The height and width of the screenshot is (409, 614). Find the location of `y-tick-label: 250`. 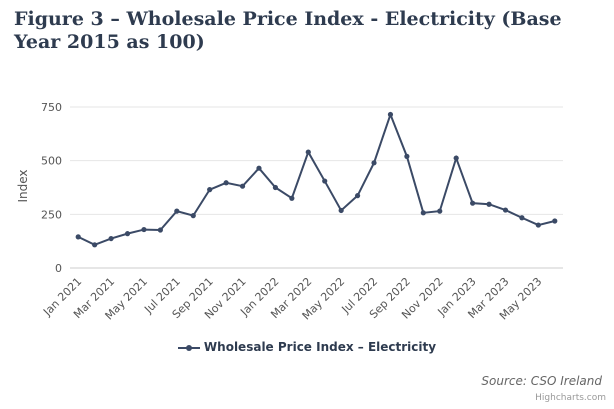

y-tick-label: 250 is located at coordinates (51, 214).